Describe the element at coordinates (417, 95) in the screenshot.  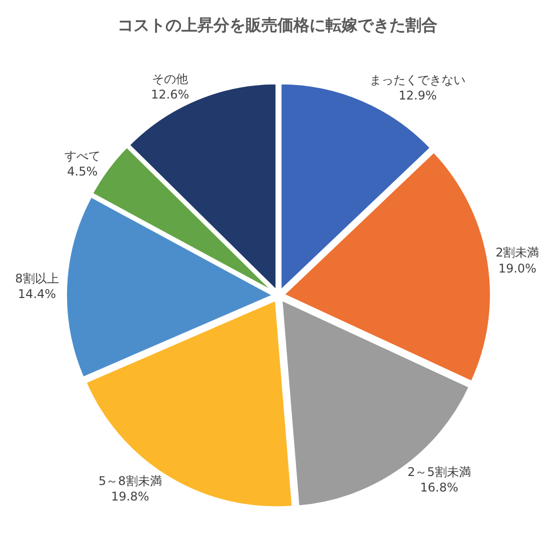
I see `data-label: 12.9%` at that location.